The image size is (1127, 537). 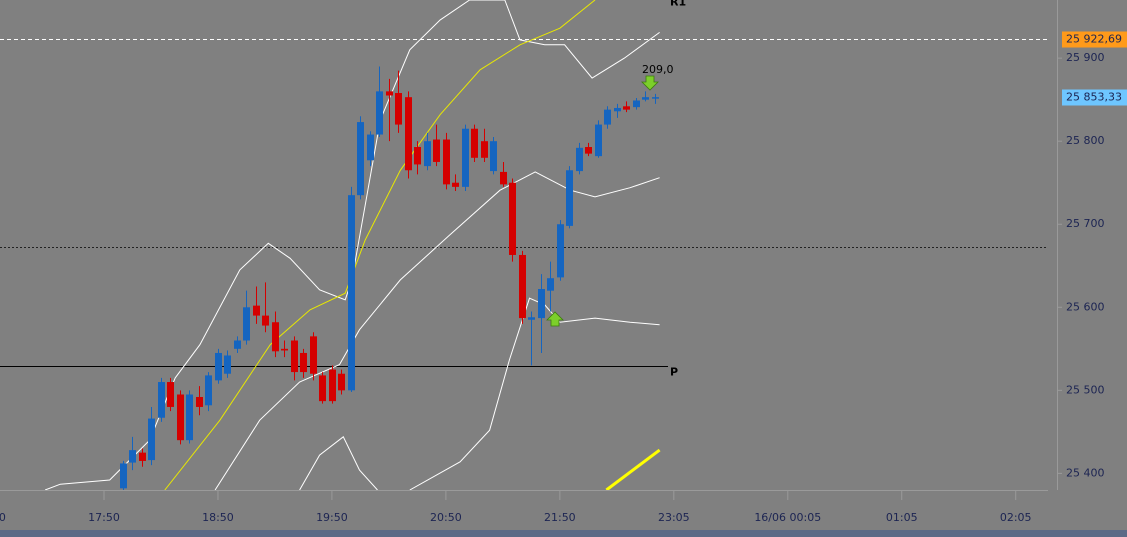 What do you see at coordinates (555, 319) in the screenshot?
I see `buy-arrow` at bounding box center [555, 319].